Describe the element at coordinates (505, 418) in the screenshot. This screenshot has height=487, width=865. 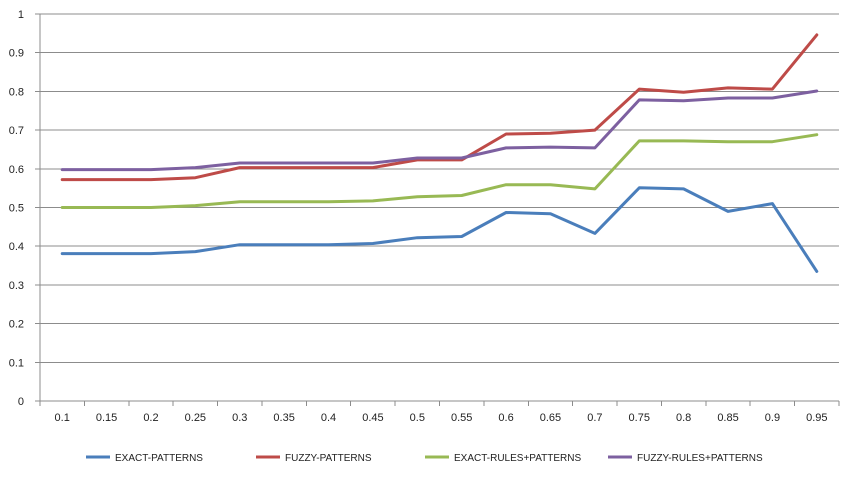
I see `x-tick-label: 0.6` at that location.